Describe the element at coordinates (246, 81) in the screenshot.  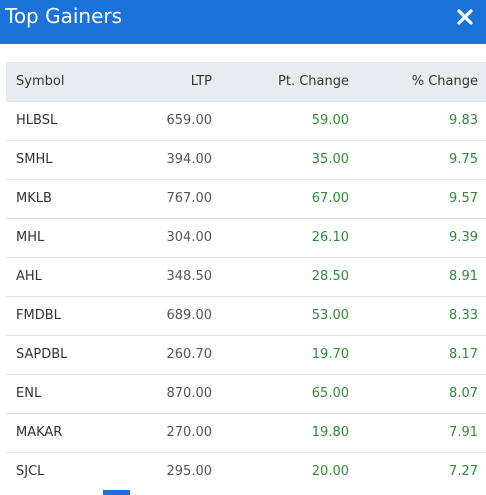
I see `table-header-row: Symbol LTP Pt. Change % Change` at that location.